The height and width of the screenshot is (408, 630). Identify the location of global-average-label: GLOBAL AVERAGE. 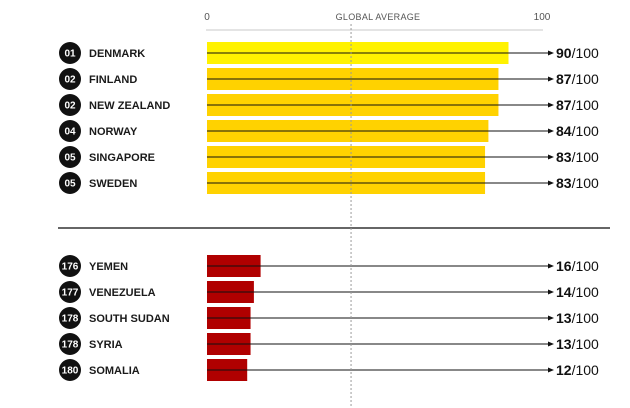
(378, 17).